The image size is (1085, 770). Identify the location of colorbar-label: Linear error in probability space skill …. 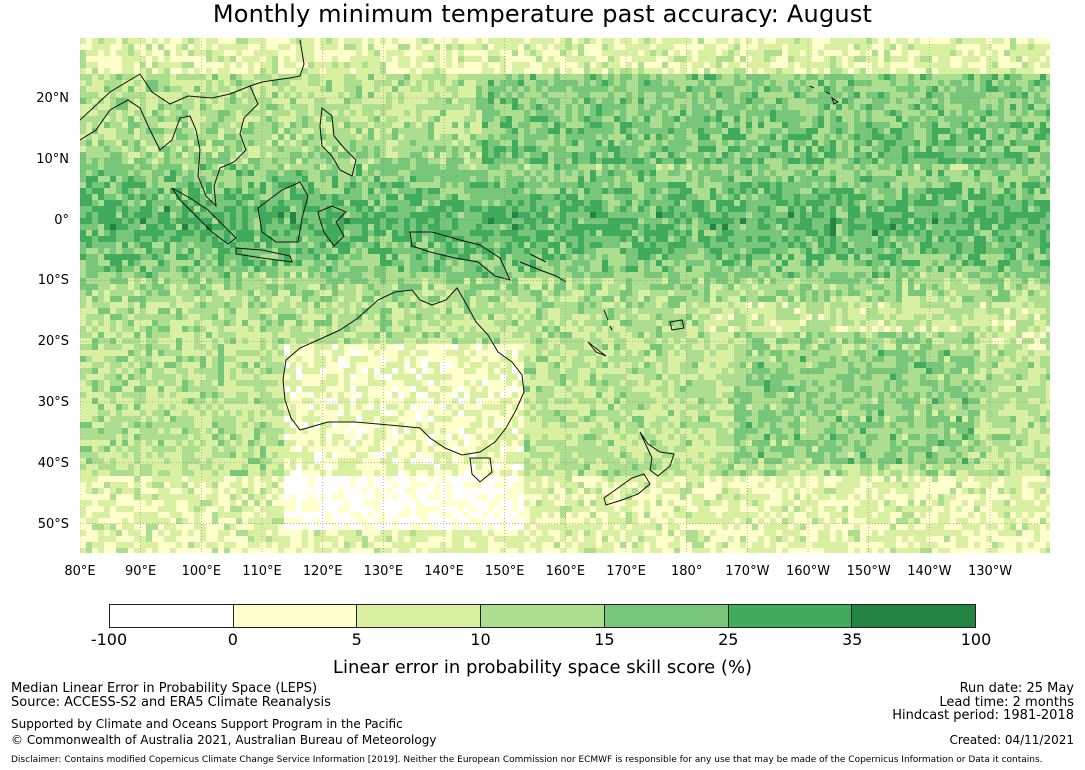
(542, 667).